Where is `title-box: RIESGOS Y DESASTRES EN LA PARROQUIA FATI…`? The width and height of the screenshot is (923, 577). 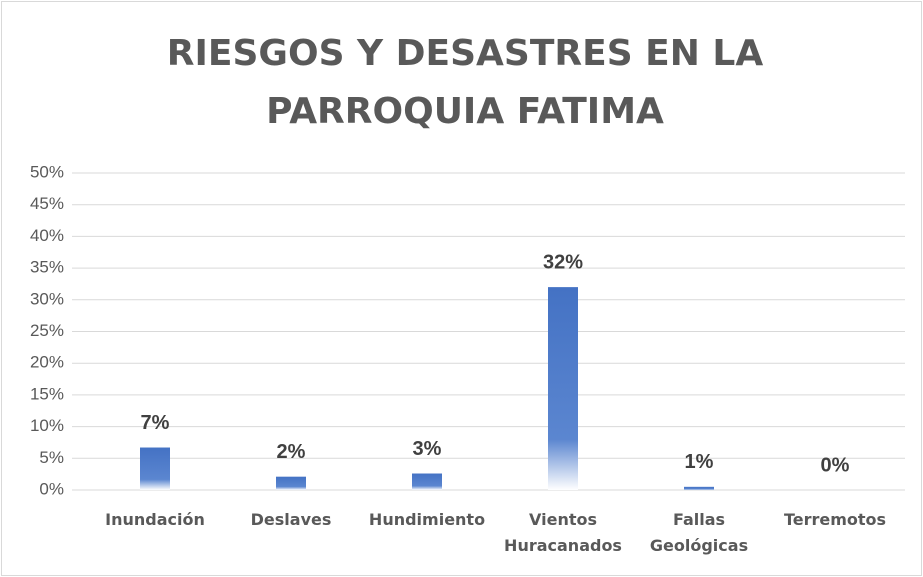
title-box: RIESGOS Y DESASTRES EN LA PARROQUIA FATI… is located at coordinates (465, 82).